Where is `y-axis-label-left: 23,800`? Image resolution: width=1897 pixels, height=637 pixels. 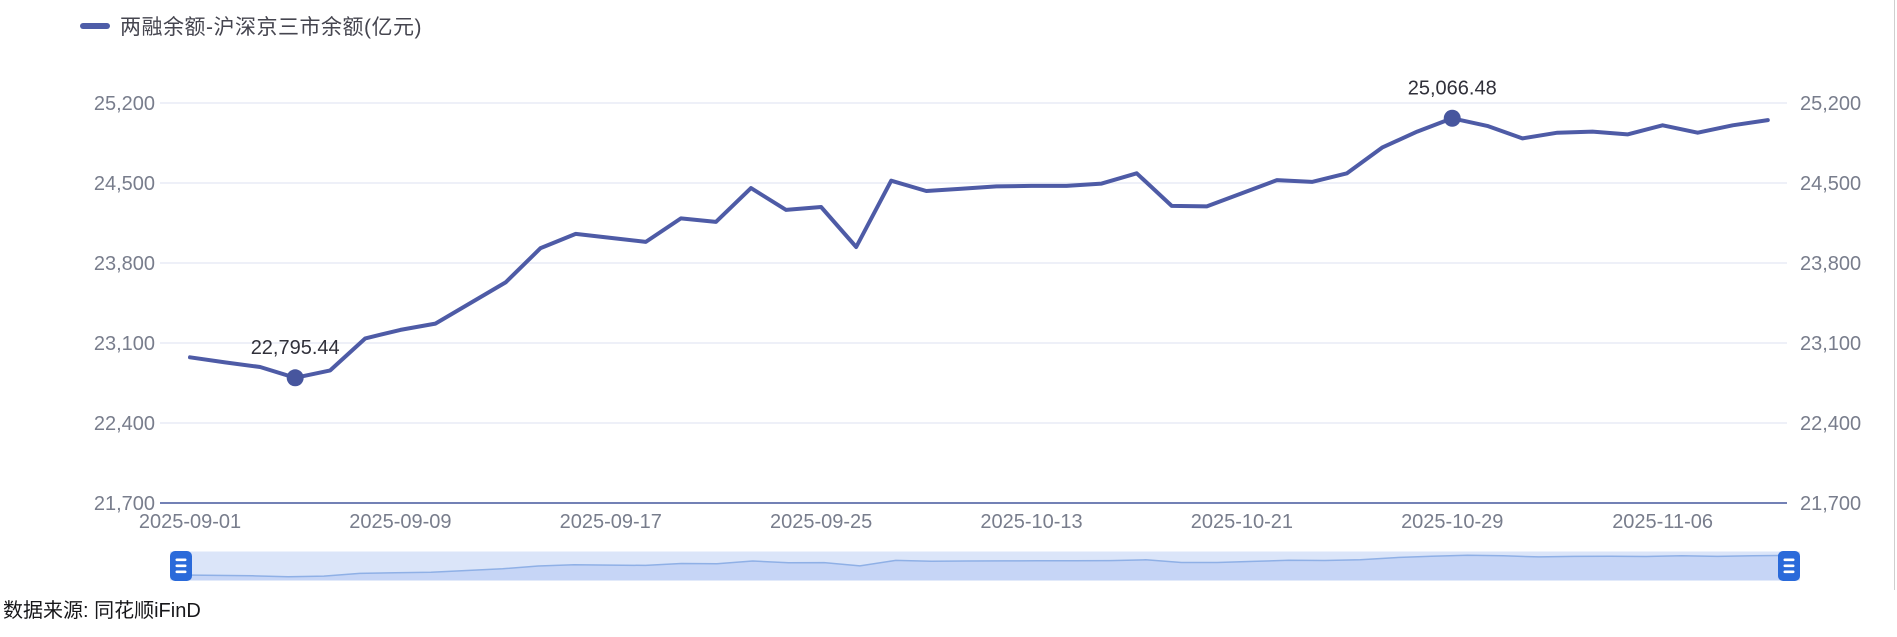
y-axis-label-left: 23,800 is located at coordinates (124, 264).